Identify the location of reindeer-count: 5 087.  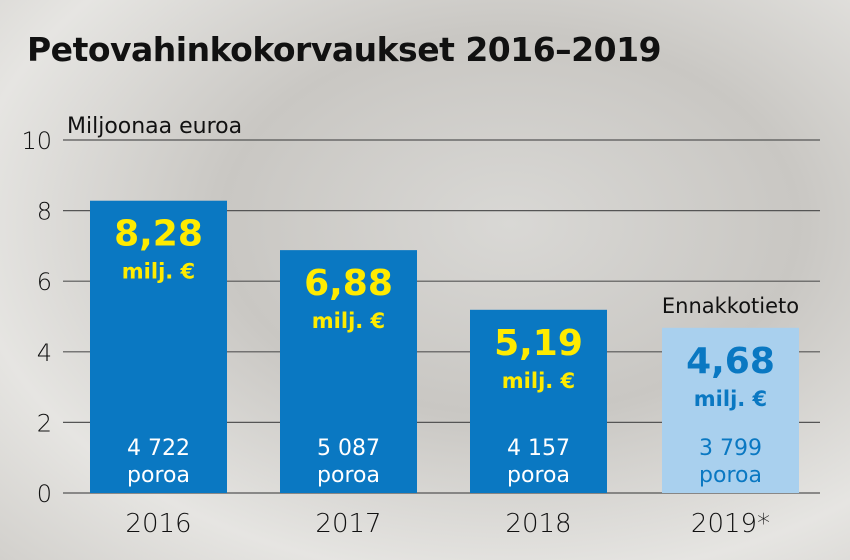
(348, 448).